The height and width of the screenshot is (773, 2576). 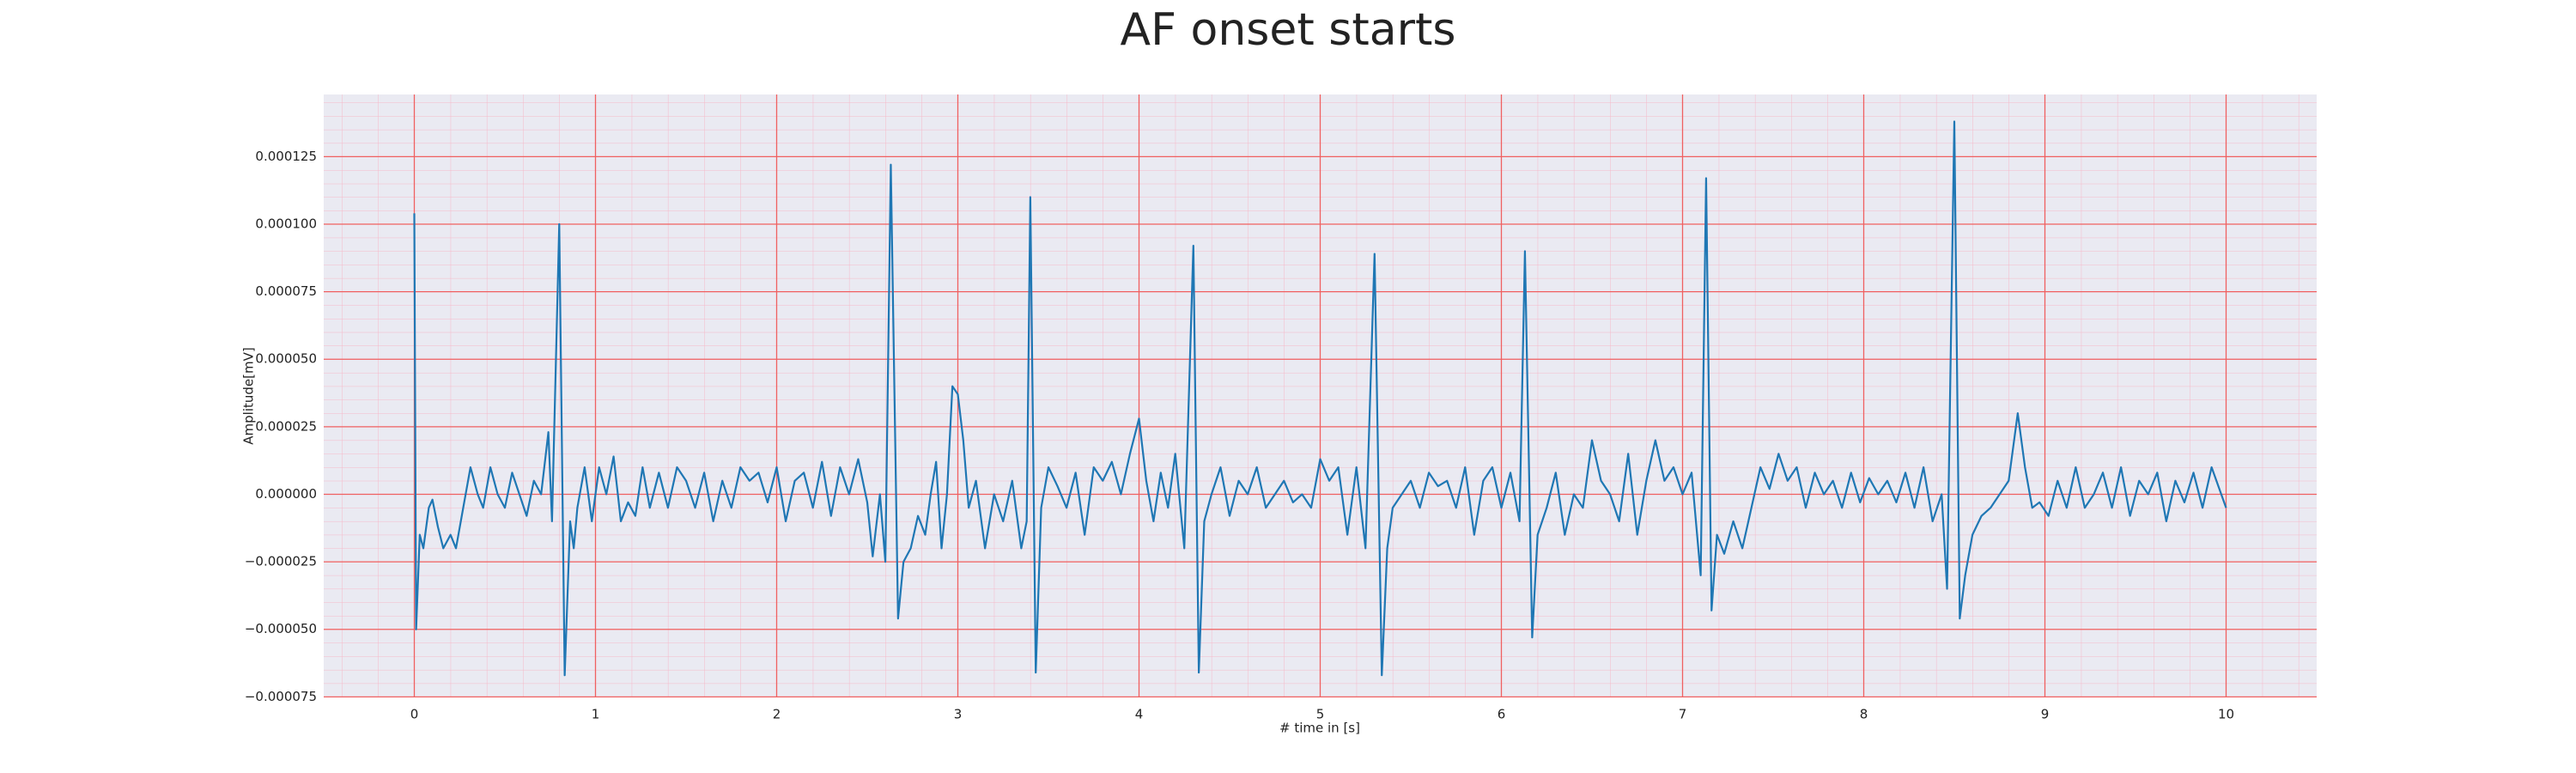 I want to click on y-tick-label: 0.000000, so click(x=286, y=494).